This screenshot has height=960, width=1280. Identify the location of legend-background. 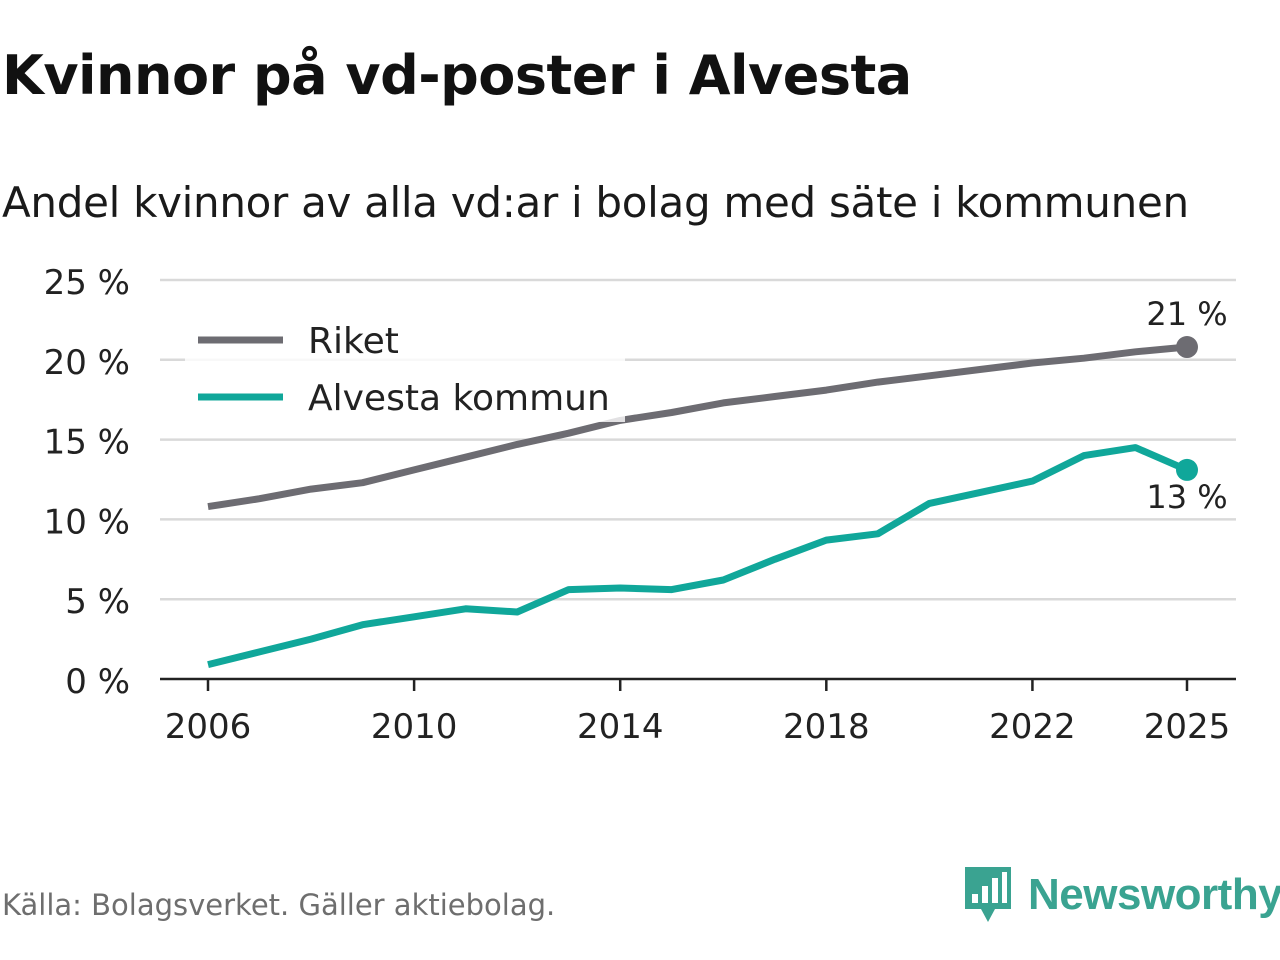
(405, 366).